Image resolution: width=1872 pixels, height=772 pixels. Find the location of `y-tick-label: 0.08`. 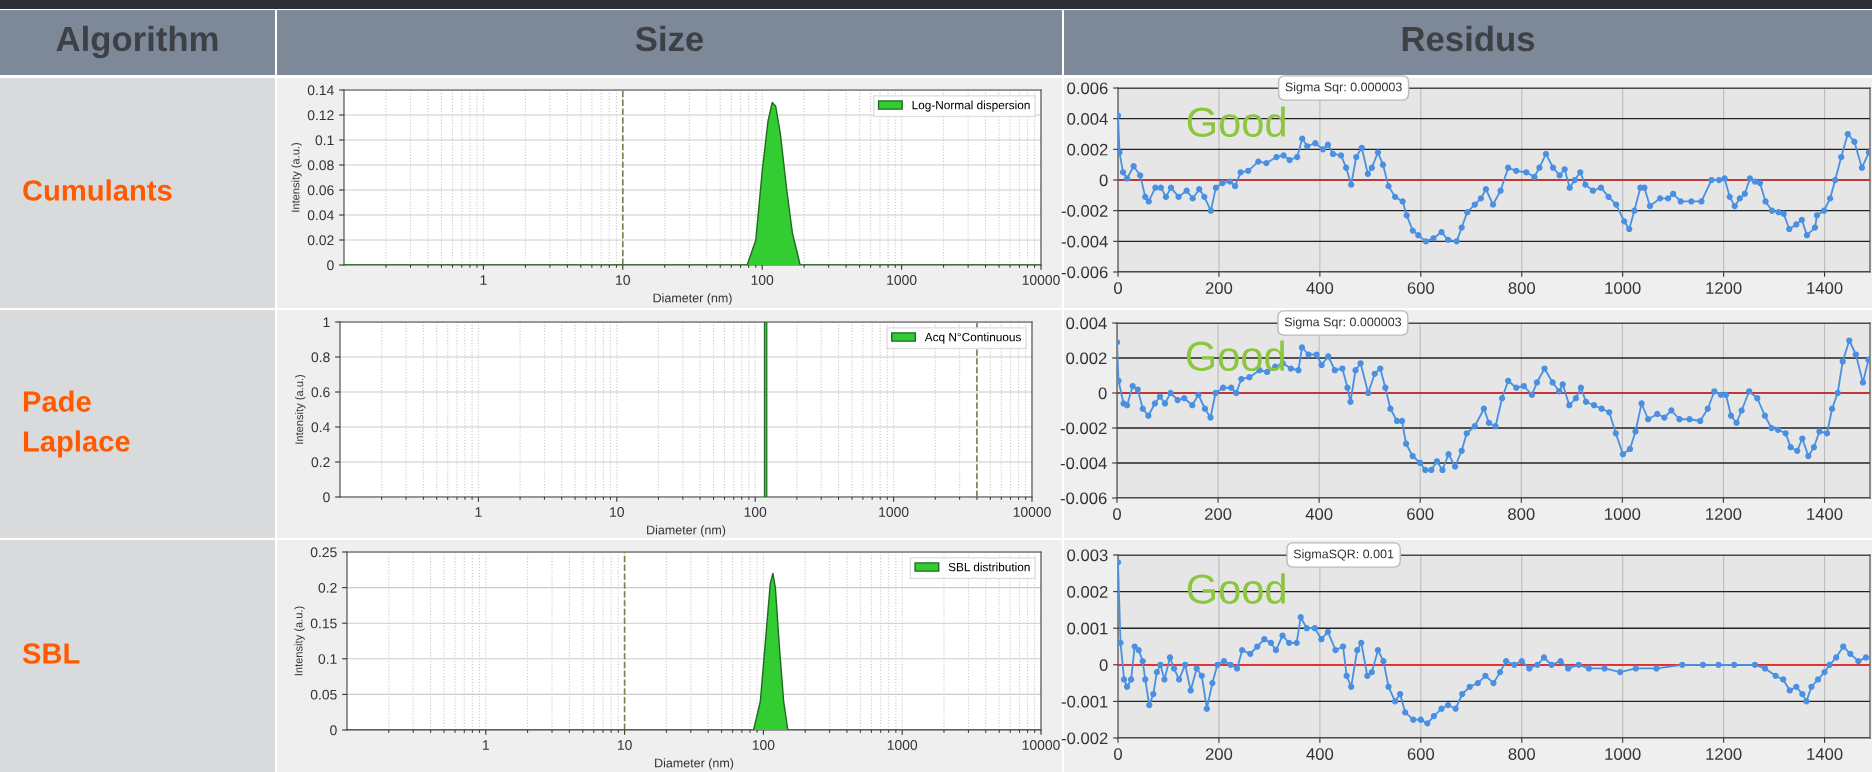

y-tick-label: 0.08 is located at coordinates (320, 165).